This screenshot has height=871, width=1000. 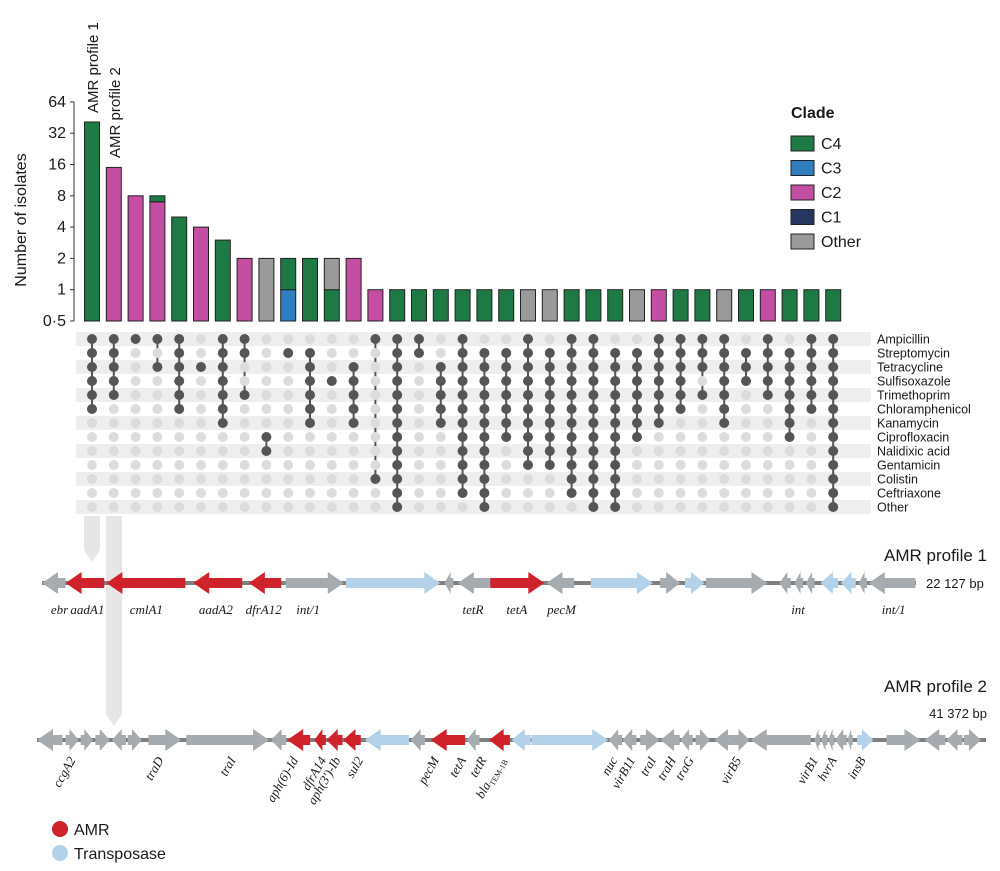 I want to click on row-band, so click(x=473, y=423).